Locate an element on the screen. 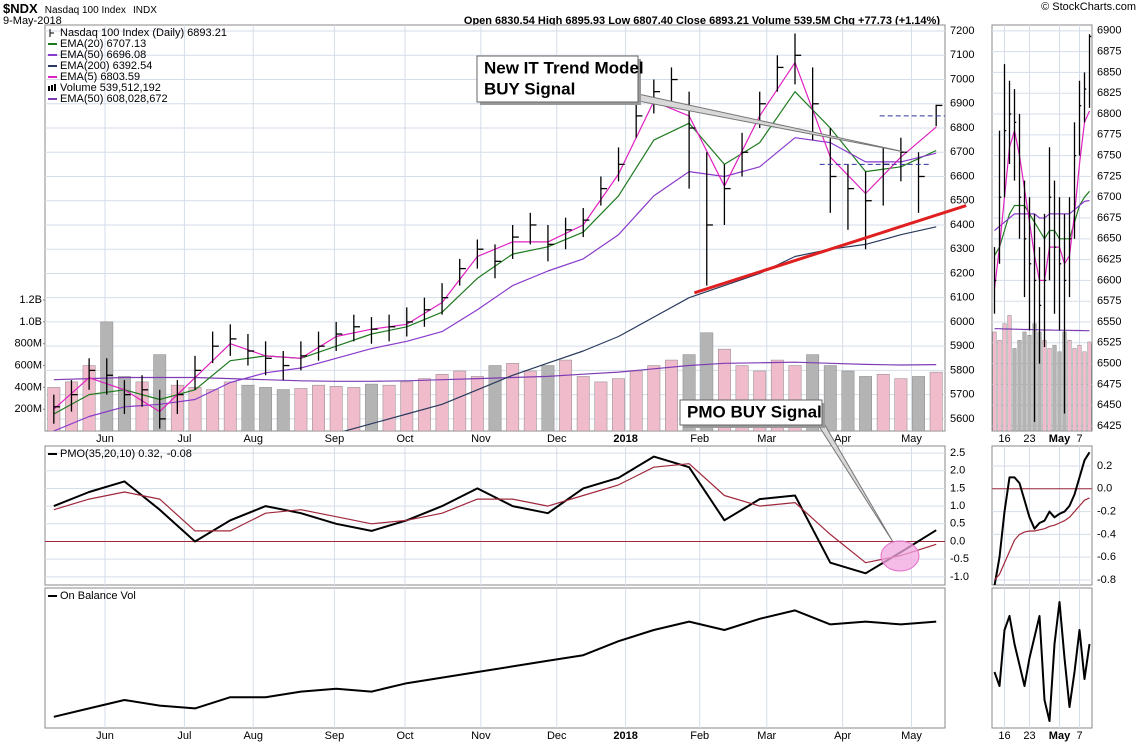  y-tick-label: 7200 is located at coordinates (962, 31).